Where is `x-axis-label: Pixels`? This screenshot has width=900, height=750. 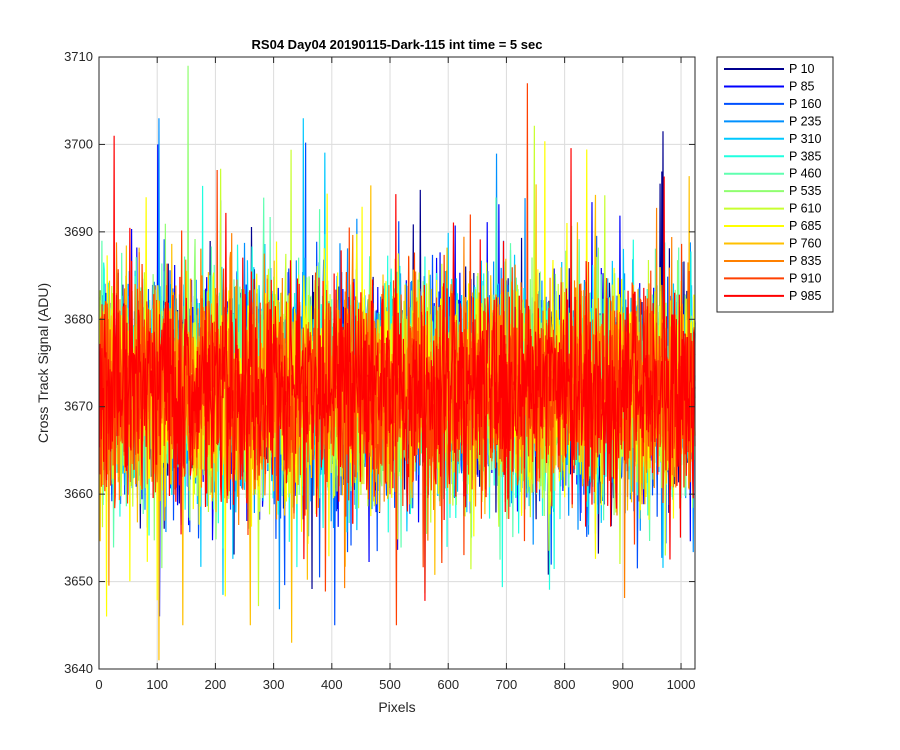
x-axis-label: Pixels is located at coordinates (396, 707).